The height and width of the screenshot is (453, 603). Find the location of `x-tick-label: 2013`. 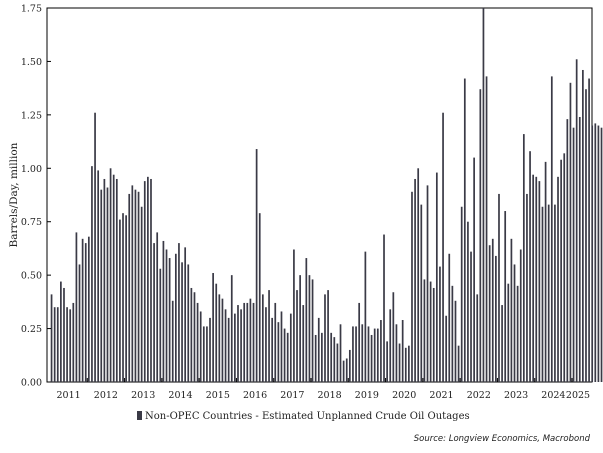

x-tick-label: 2013 is located at coordinates (143, 395).